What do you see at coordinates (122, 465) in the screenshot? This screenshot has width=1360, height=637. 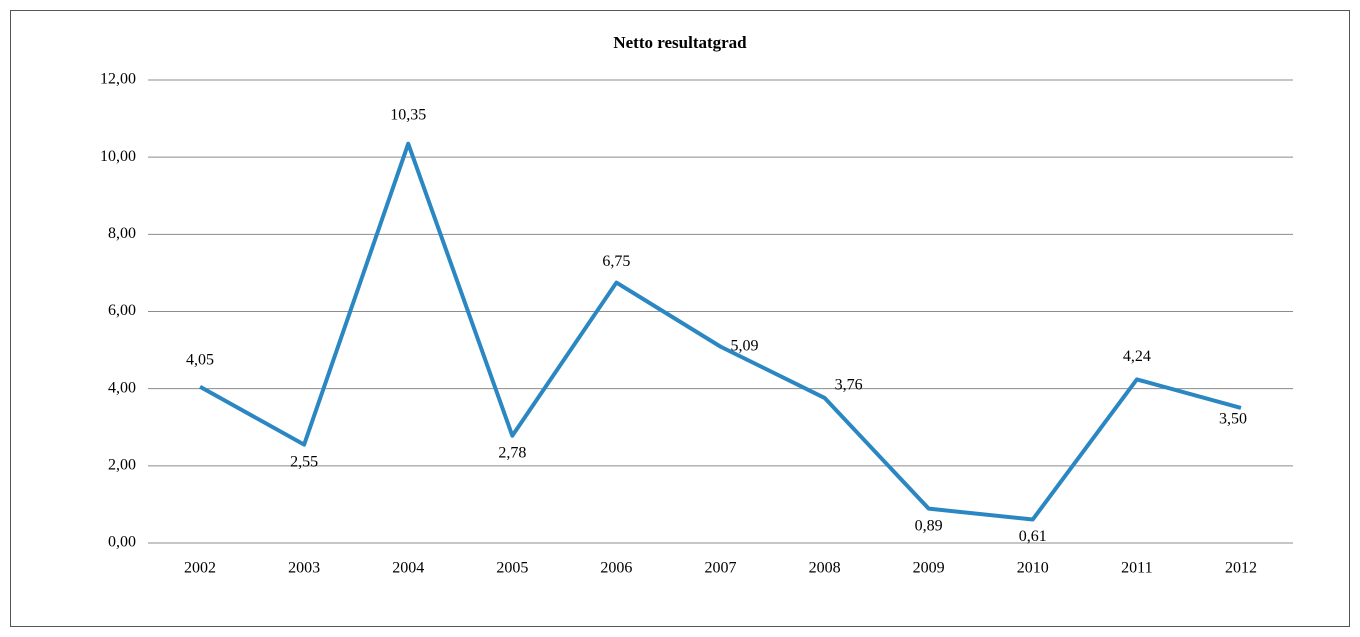 I see `y-tick-label: 2,00` at bounding box center [122, 465].